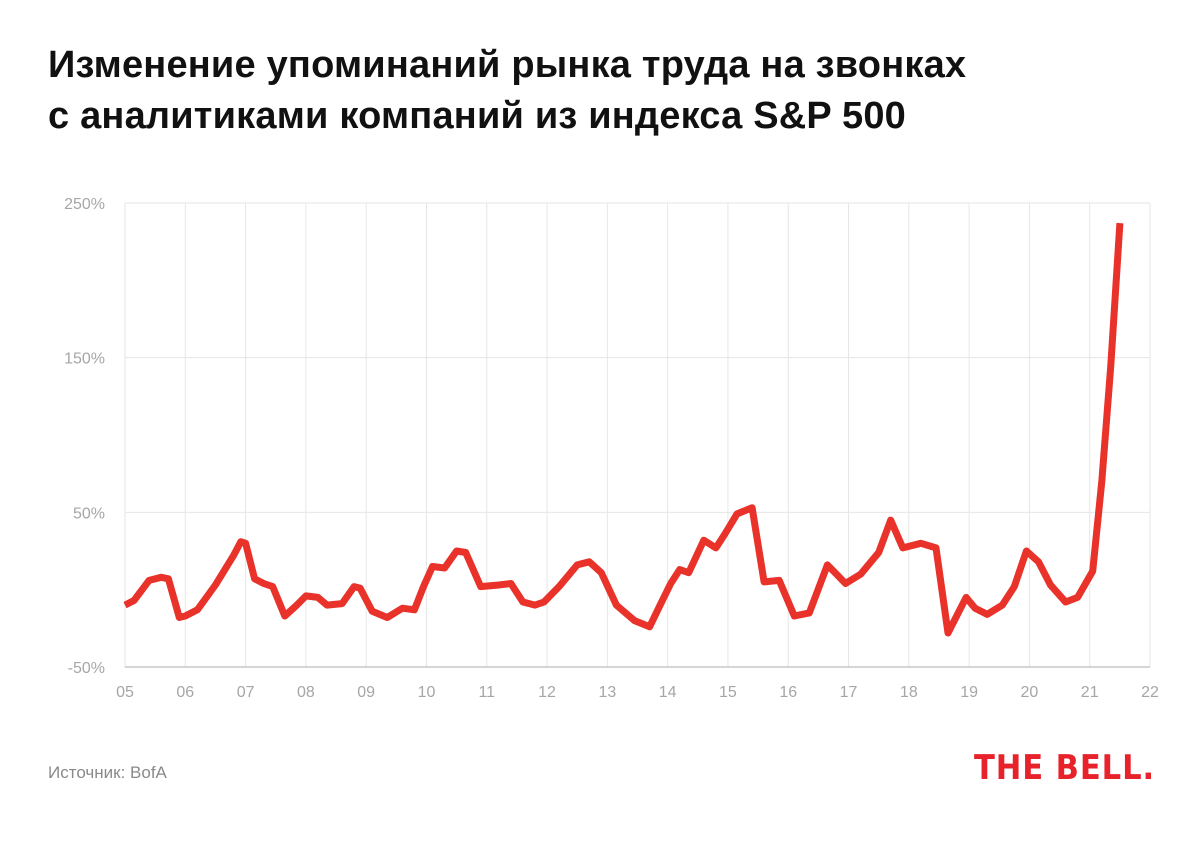 This screenshot has width=1200, height=841. What do you see at coordinates (1064, 768) in the screenshot?
I see `the-bell-logo: THE BELL.` at bounding box center [1064, 768].